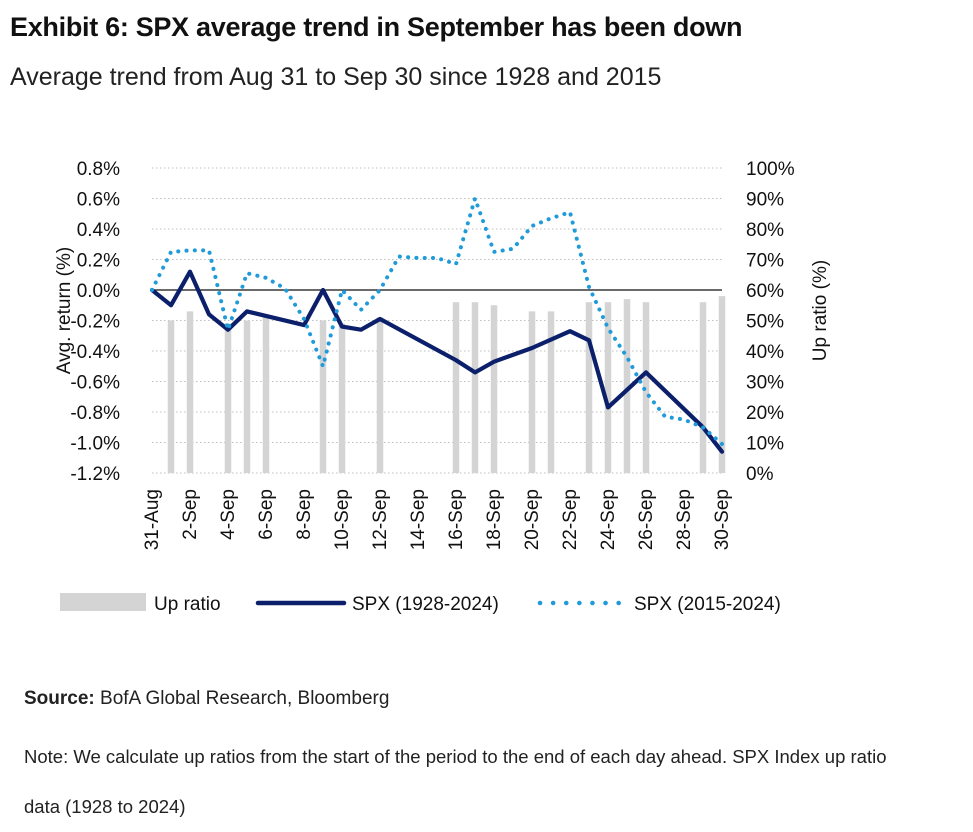 This screenshot has height=832, width=973. Describe the element at coordinates (95, 444) in the screenshot. I see `left-tick-label: -1.0%` at that location.